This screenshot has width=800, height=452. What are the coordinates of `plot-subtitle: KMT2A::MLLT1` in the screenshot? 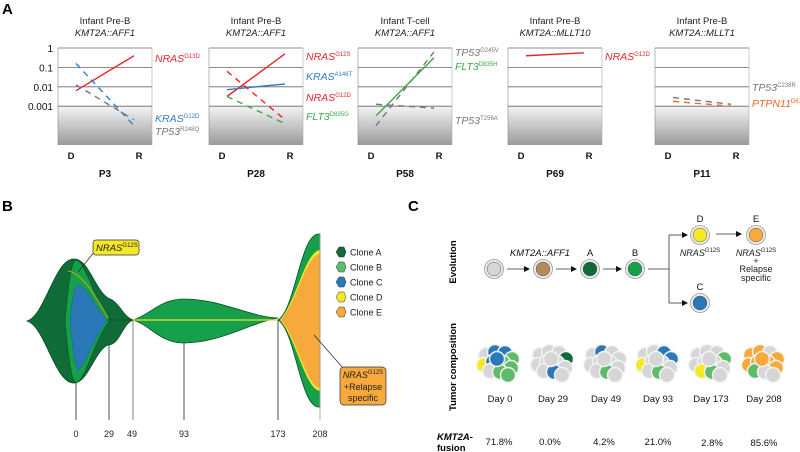 It's located at (702, 33).